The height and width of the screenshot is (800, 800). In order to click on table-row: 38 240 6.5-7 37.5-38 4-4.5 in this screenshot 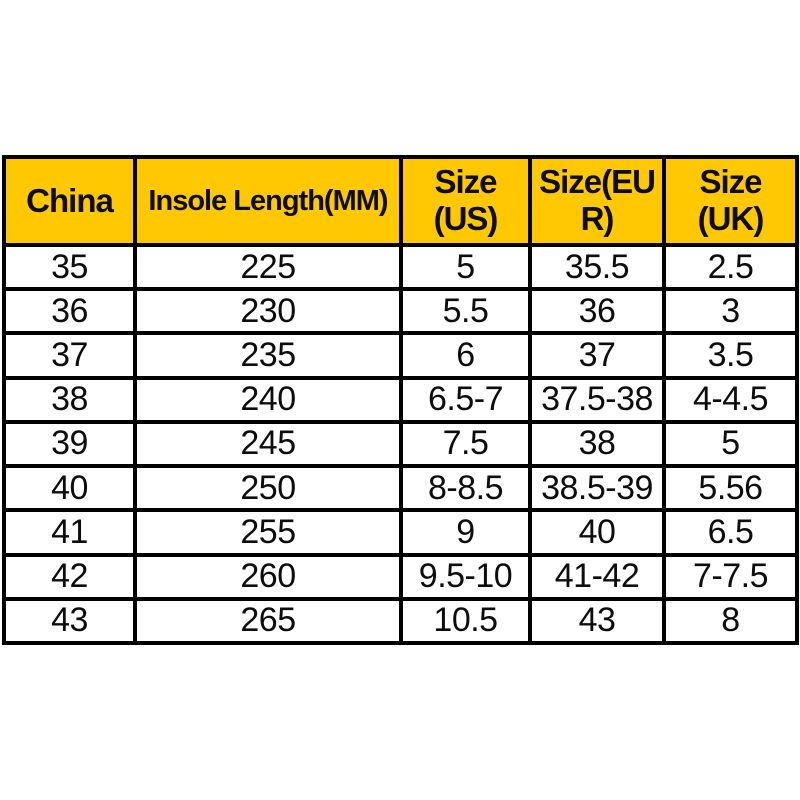, I will do `click(400, 399)`.